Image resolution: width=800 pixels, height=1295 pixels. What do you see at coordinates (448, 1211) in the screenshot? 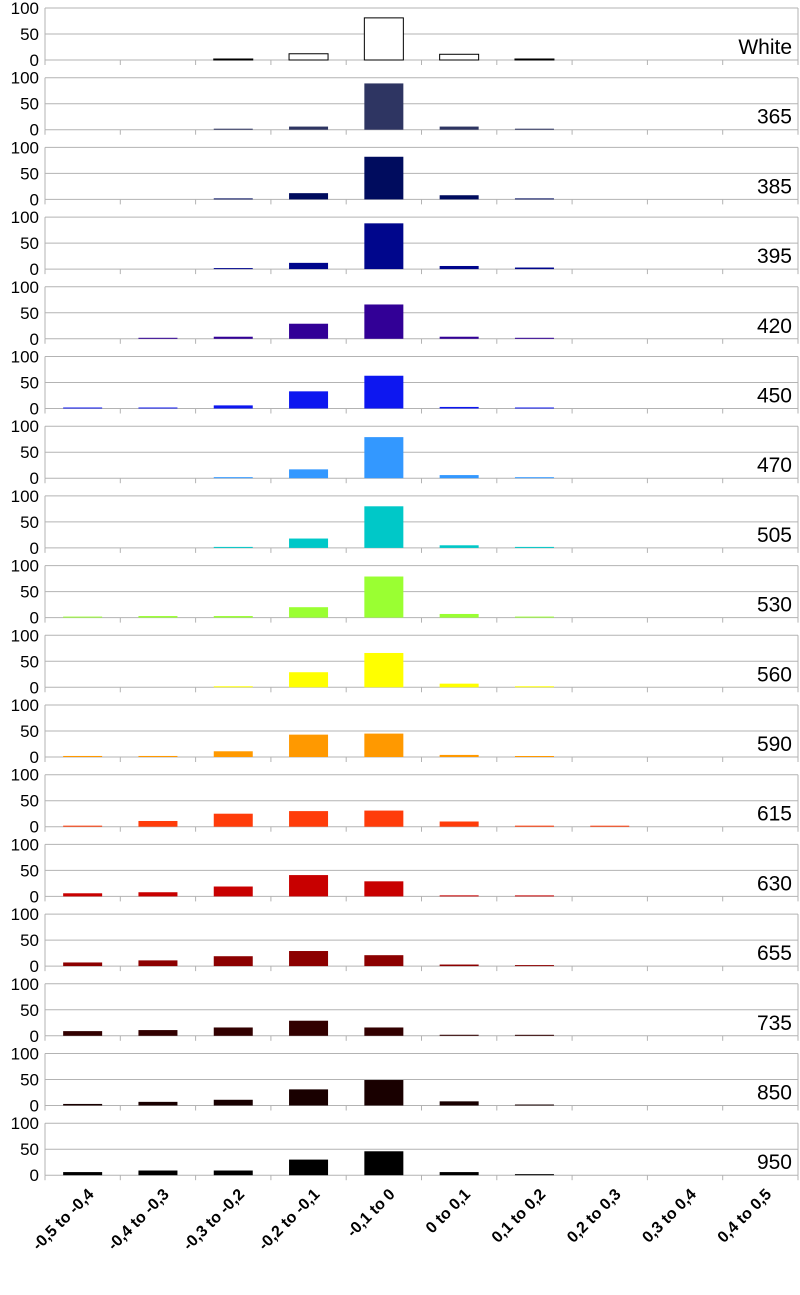
I see `x-category-label: 0 to 0,1` at bounding box center [448, 1211].